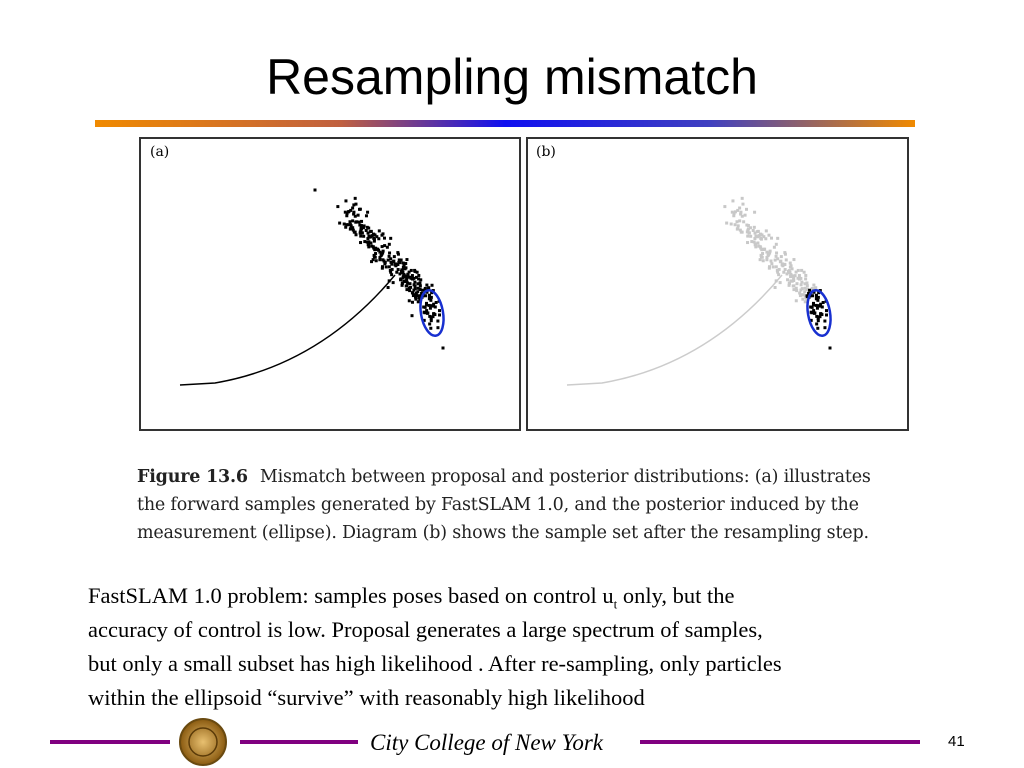 The height and width of the screenshot is (768, 1024). I want to click on samples, so click(379, 269).